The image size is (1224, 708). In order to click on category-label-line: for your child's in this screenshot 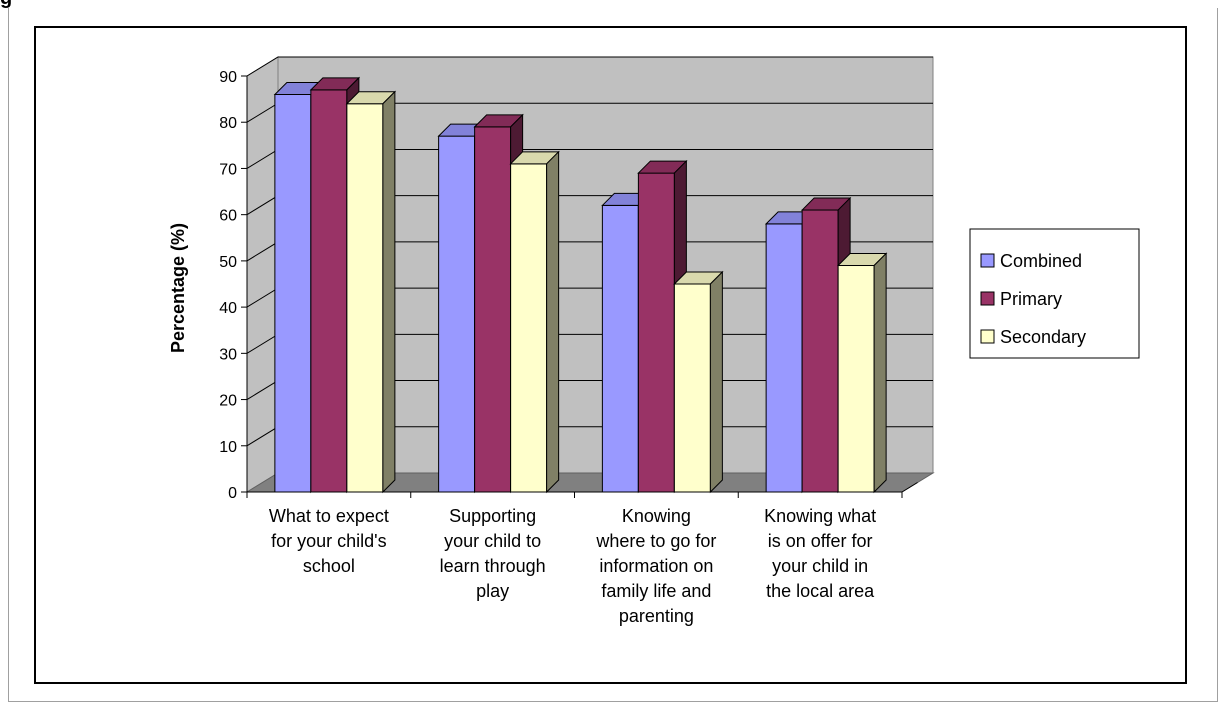, I will do `click(328, 541)`.